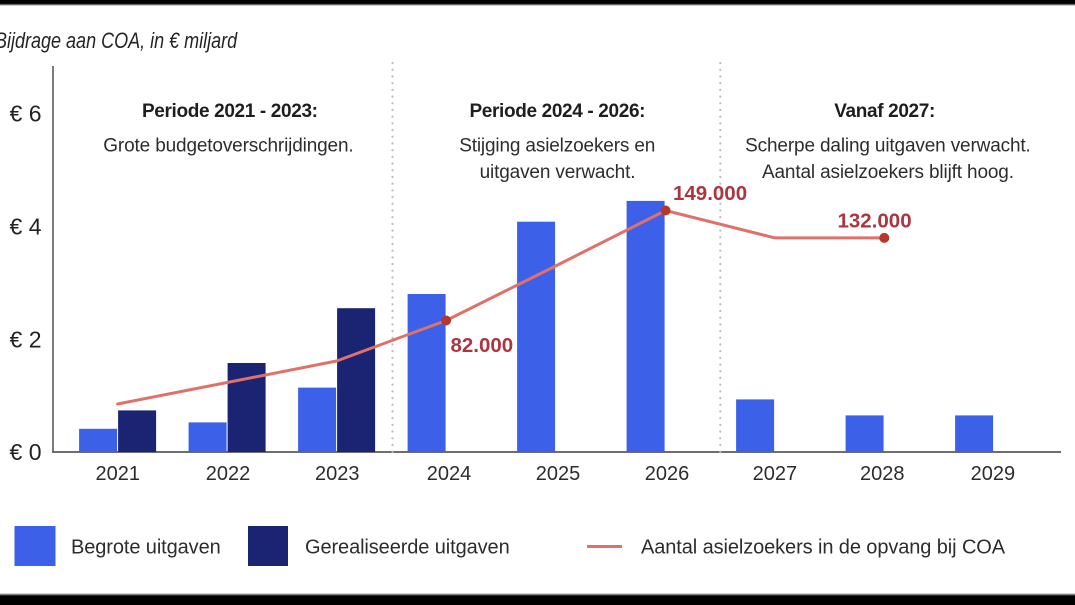 Image resolution: width=1075 pixels, height=605 pixels. I want to click on svg-text: 149.000, so click(710, 193).